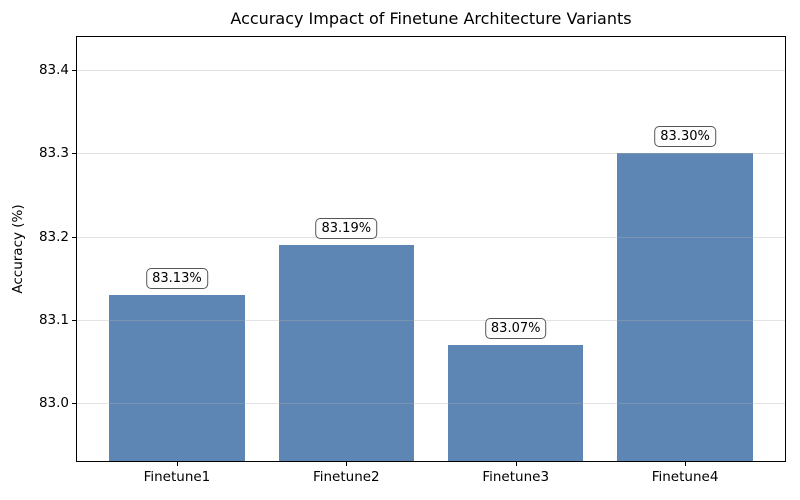  I want to click on bar-Finetune4, so click(685, 307).